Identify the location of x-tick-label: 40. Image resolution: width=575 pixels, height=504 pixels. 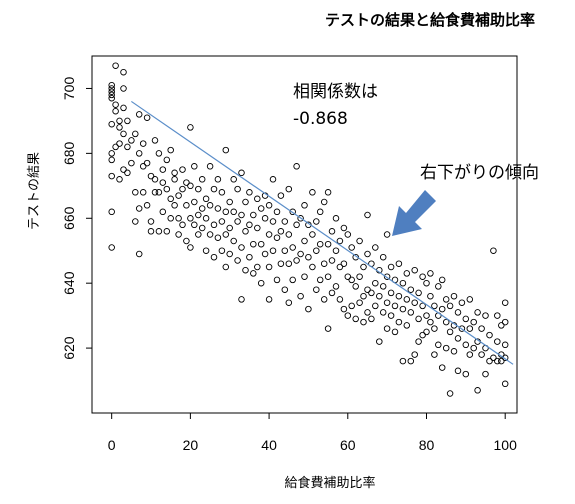
(269, 445).